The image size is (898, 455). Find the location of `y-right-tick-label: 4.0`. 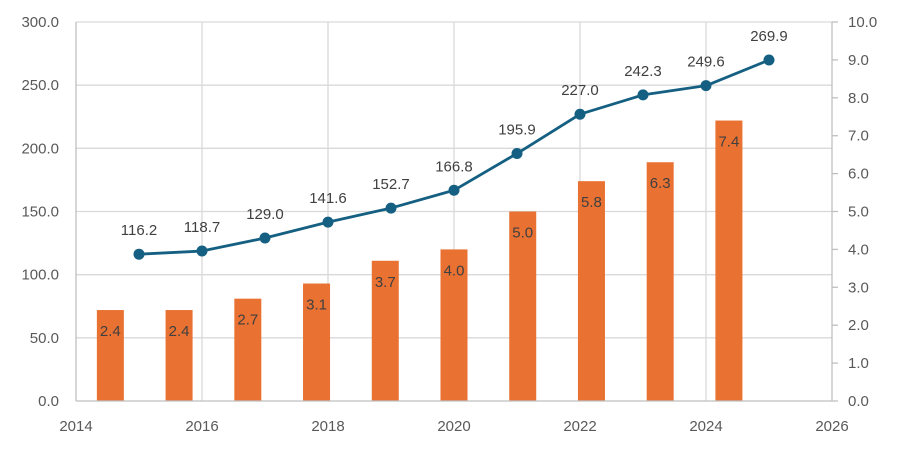

y-right-tick-label: 4.0 is located at coordinates (858, 249).